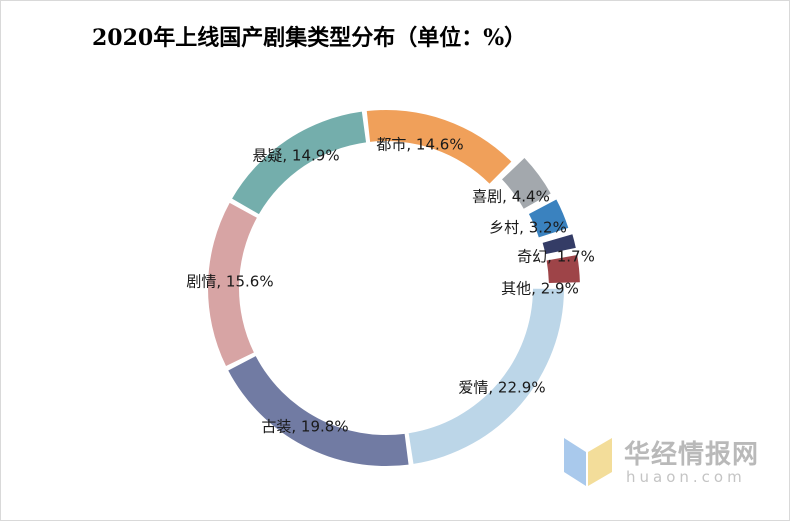  I want to click on donut-slice-剧情, so click(232, 284).